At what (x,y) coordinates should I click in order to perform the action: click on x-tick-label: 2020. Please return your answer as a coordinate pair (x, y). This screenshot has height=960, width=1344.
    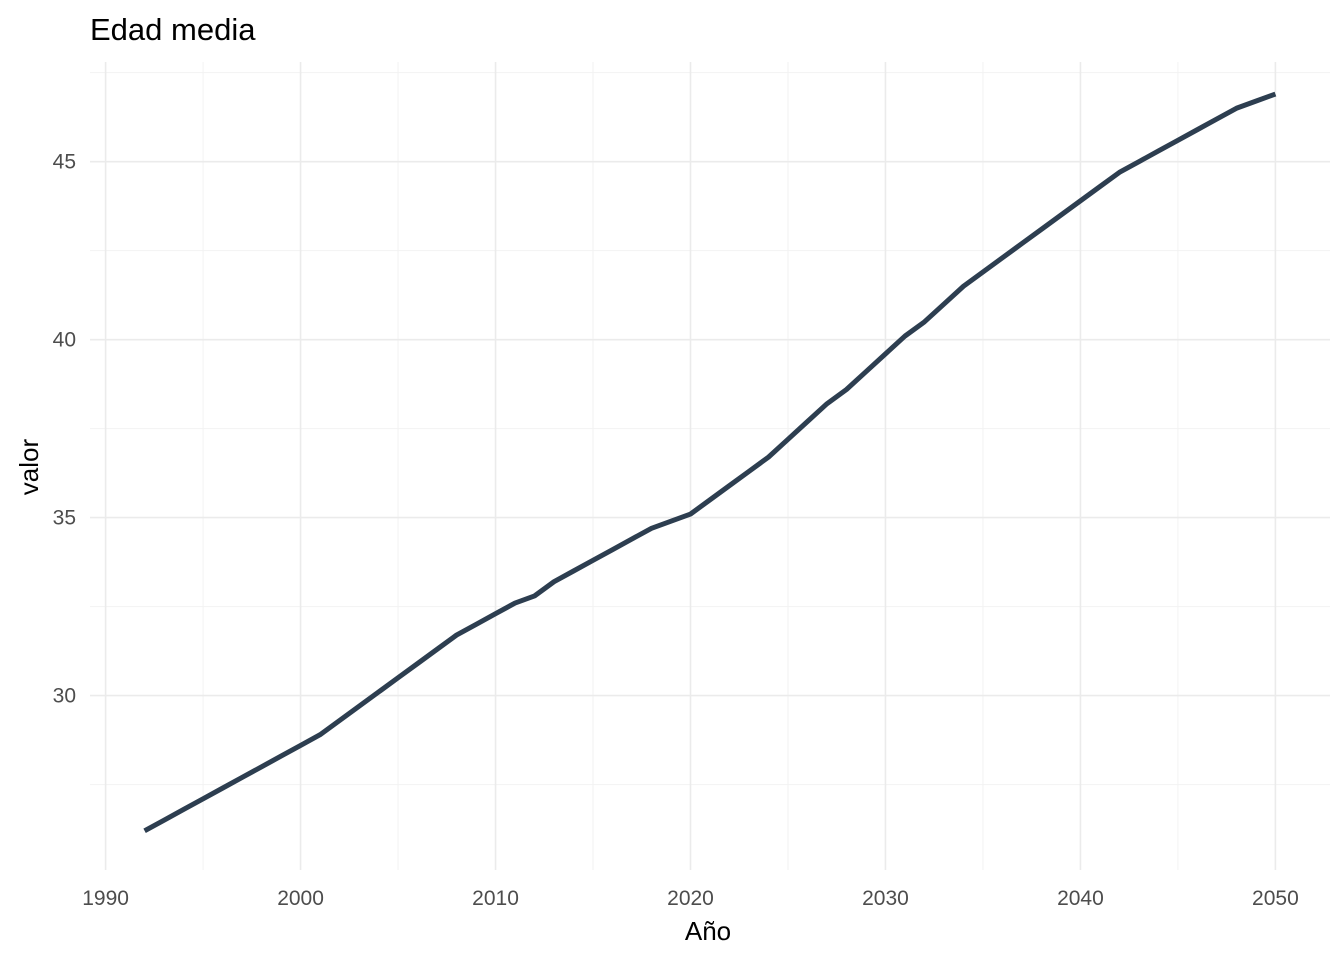
    Looking at the image, I should click on (690, 898).